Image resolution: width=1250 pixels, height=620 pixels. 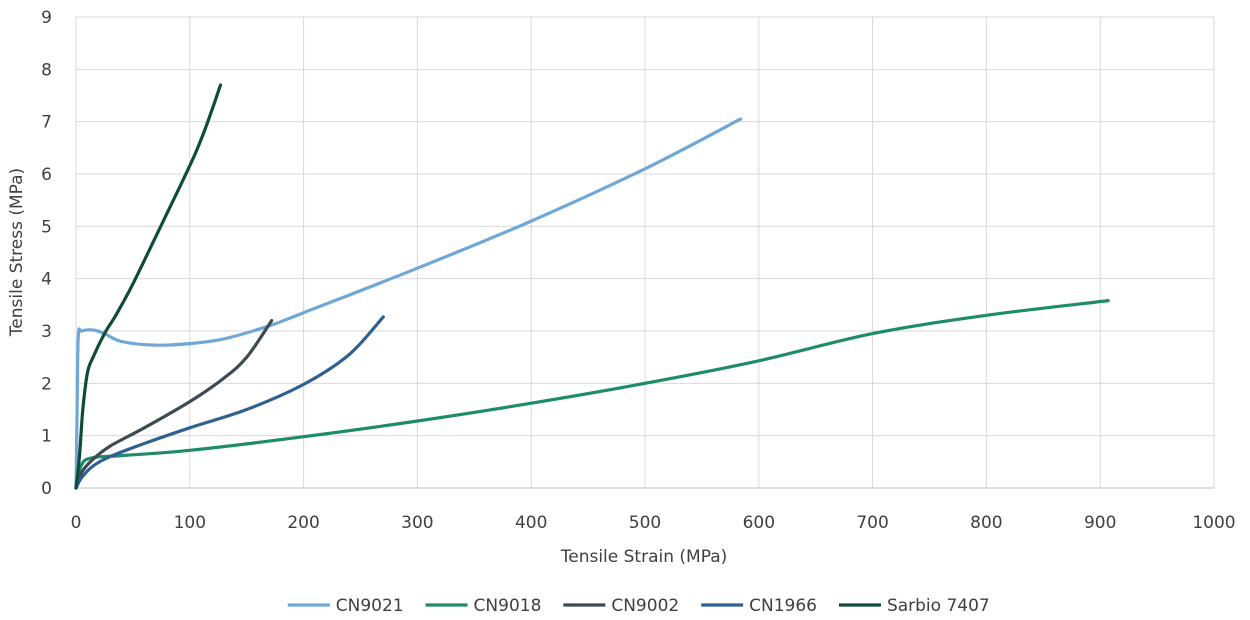 I want to click on legend-item-cn9018: CN9018, so click(x=483, y=606).